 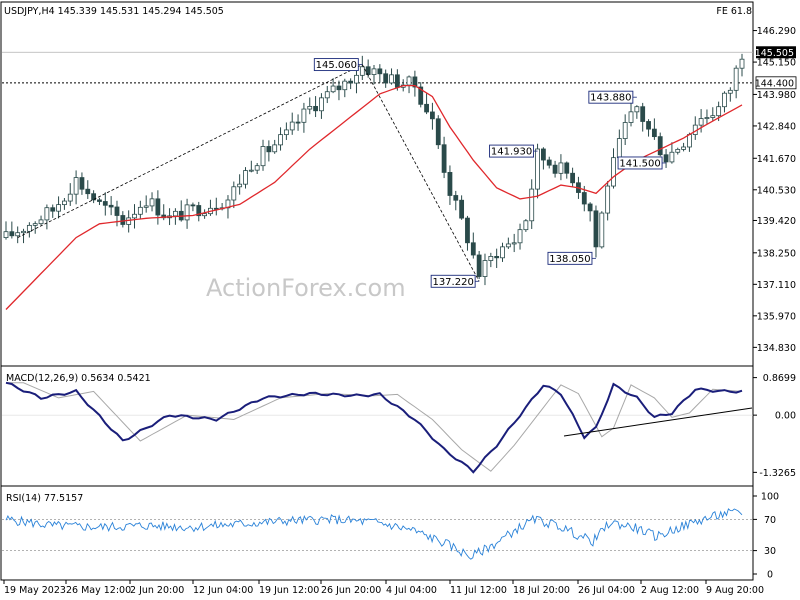 I want to click on macd-signal-line, so click(x=374, y=427).